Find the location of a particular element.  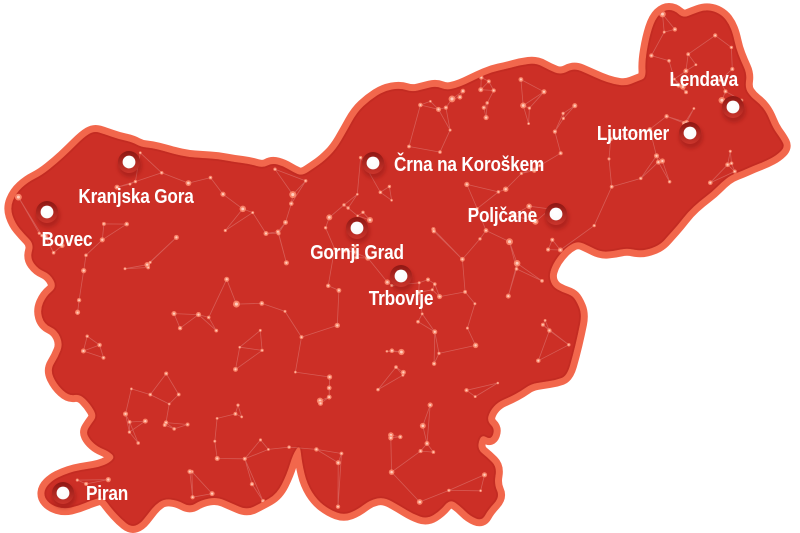

marker-bovec is located at coordinates (48, 214).